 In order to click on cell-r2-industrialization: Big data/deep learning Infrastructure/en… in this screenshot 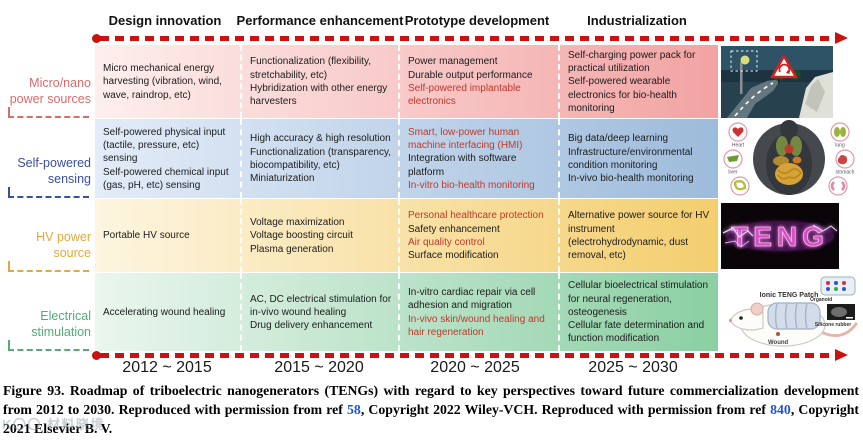, I will do `click(638, 158)`.